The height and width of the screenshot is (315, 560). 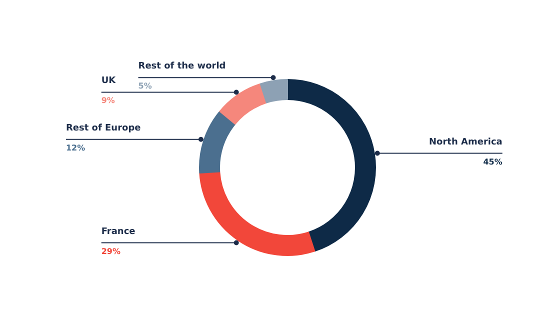 What do you see at coordinates (145, 86) in the screenshot?
I see `data-label: 5%` at bounding box center [145, 86].